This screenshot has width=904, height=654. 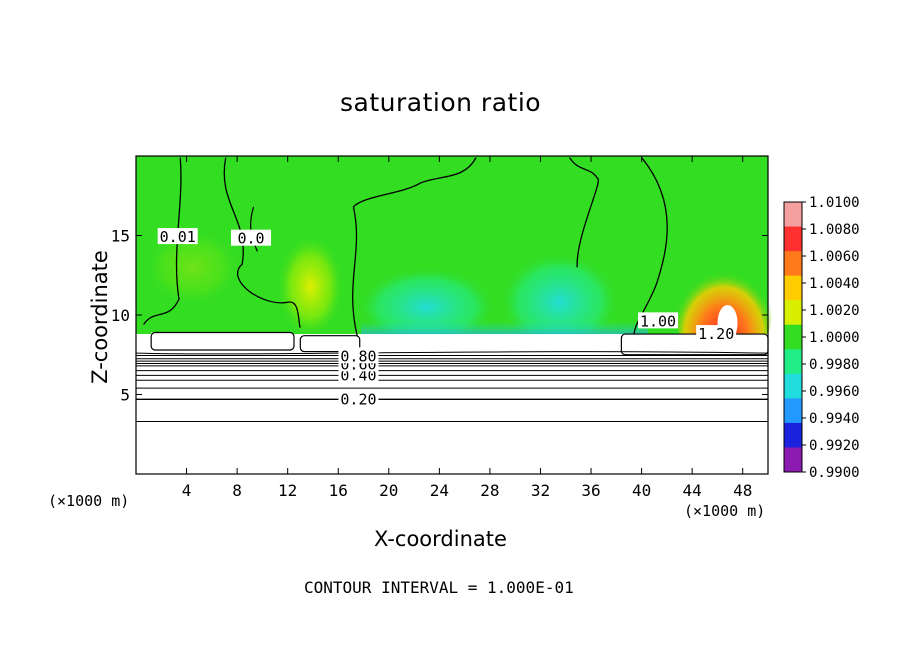 I want to click on contour-label: 0.80, so click(x=358, y=356).